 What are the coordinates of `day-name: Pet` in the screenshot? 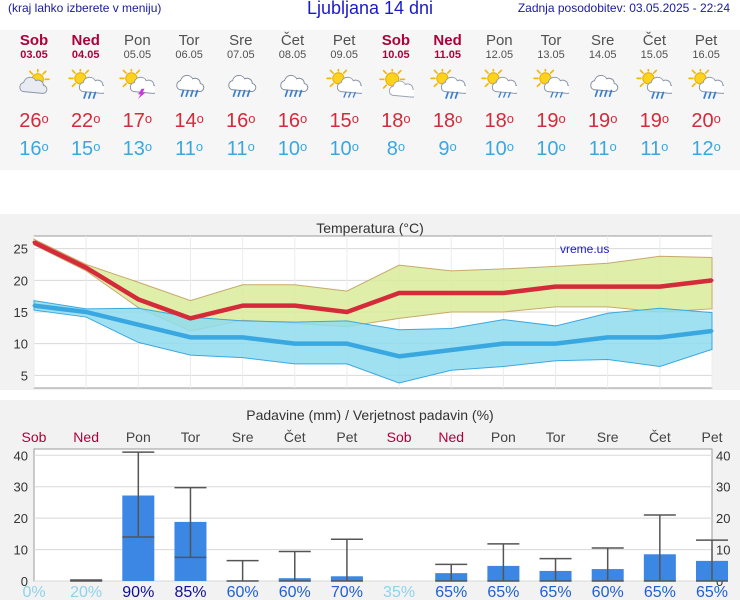 It's located at (706, 40).